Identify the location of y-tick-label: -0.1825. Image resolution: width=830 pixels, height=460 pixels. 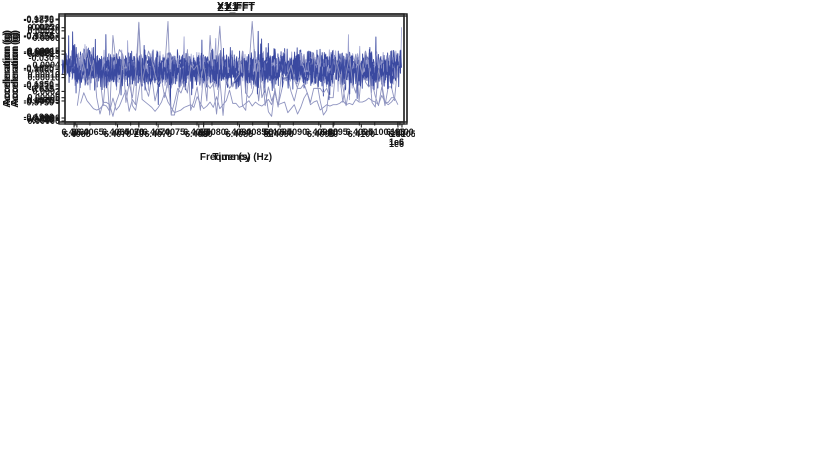
(38, 68).